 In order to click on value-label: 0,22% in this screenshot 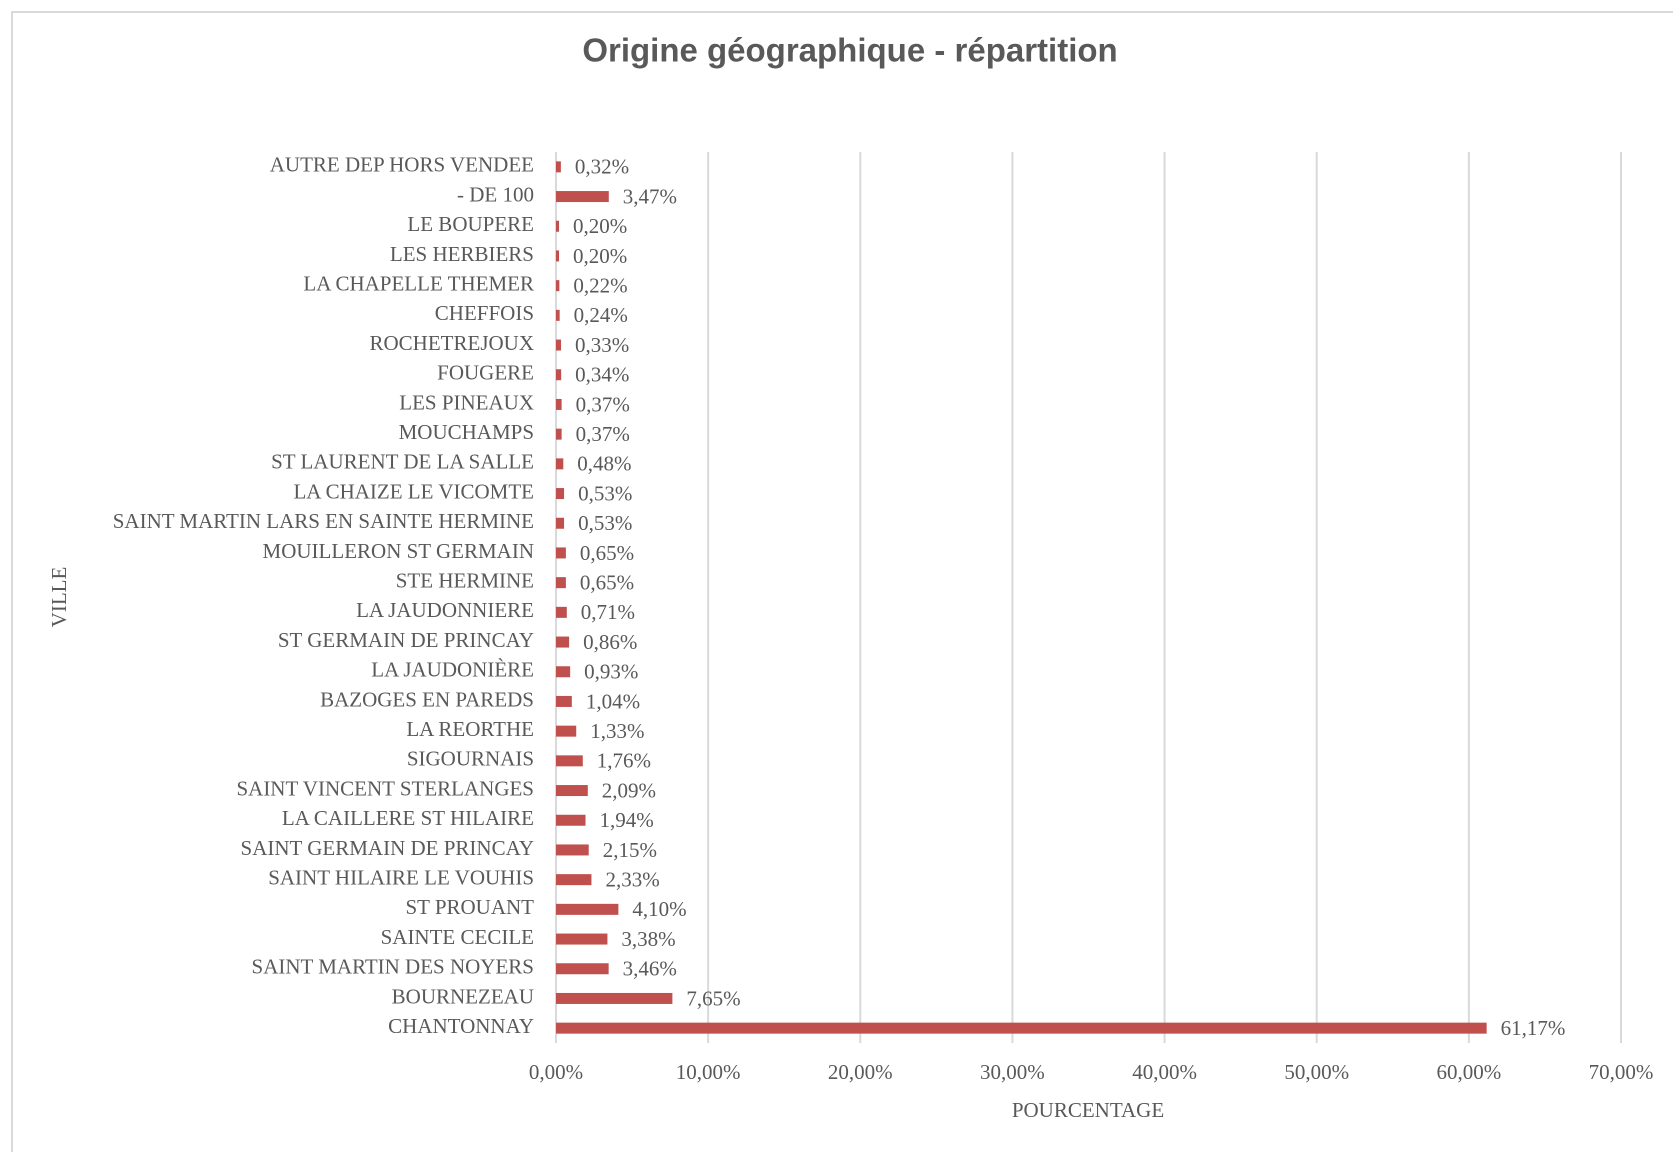, I will do `click(600, 285)`.